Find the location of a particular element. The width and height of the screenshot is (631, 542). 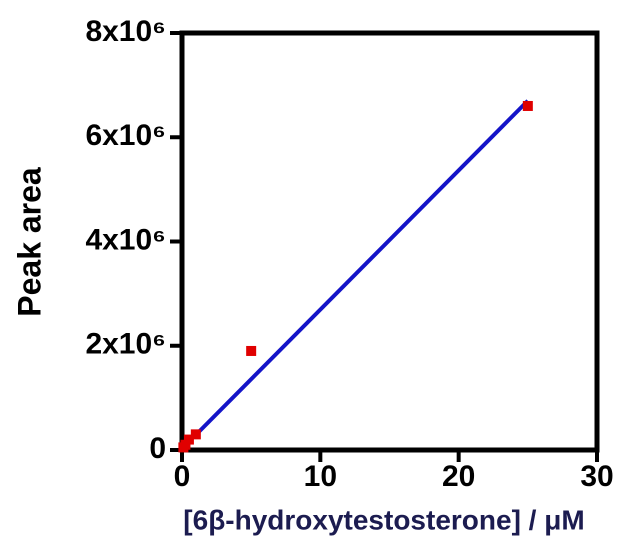

y-tick-label: 4x10⁶ is located at coordinates (125, 239).